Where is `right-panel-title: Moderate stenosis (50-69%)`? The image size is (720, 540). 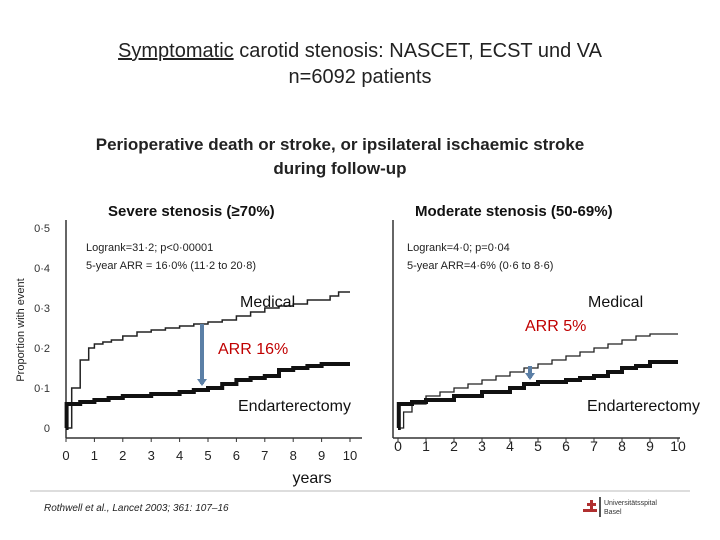
right-panel-title: Moderate stenosis (50-69%) is located at coordinates (514, 211).